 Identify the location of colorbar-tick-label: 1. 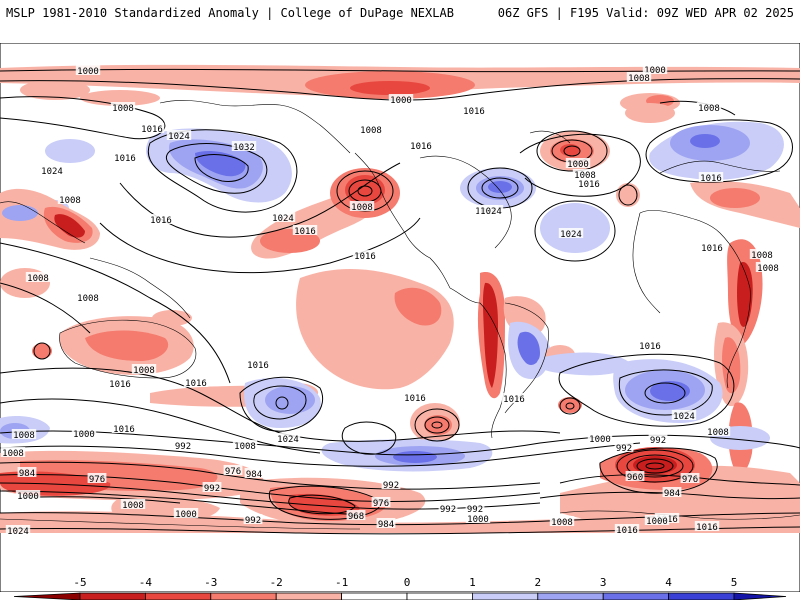
(472, 582).